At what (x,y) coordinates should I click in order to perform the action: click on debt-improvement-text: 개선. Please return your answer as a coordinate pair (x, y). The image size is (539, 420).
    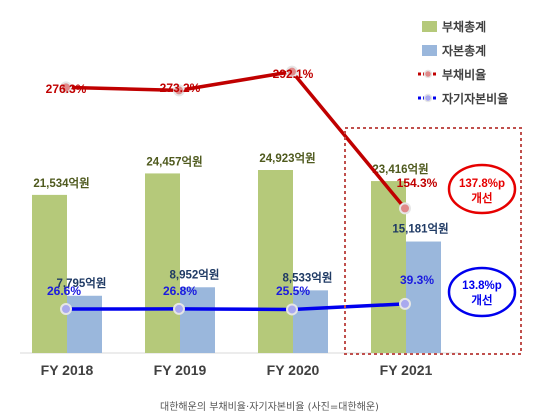
    Looking at the image, I should click on (481, 198).